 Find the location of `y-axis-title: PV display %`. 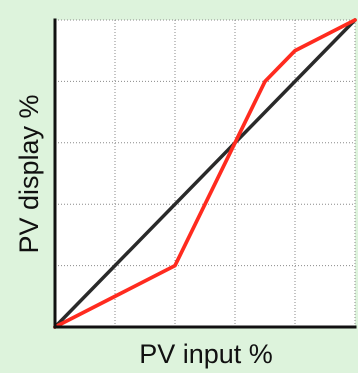

y-axis-title: PV display % is located at coordinates (29, 173).